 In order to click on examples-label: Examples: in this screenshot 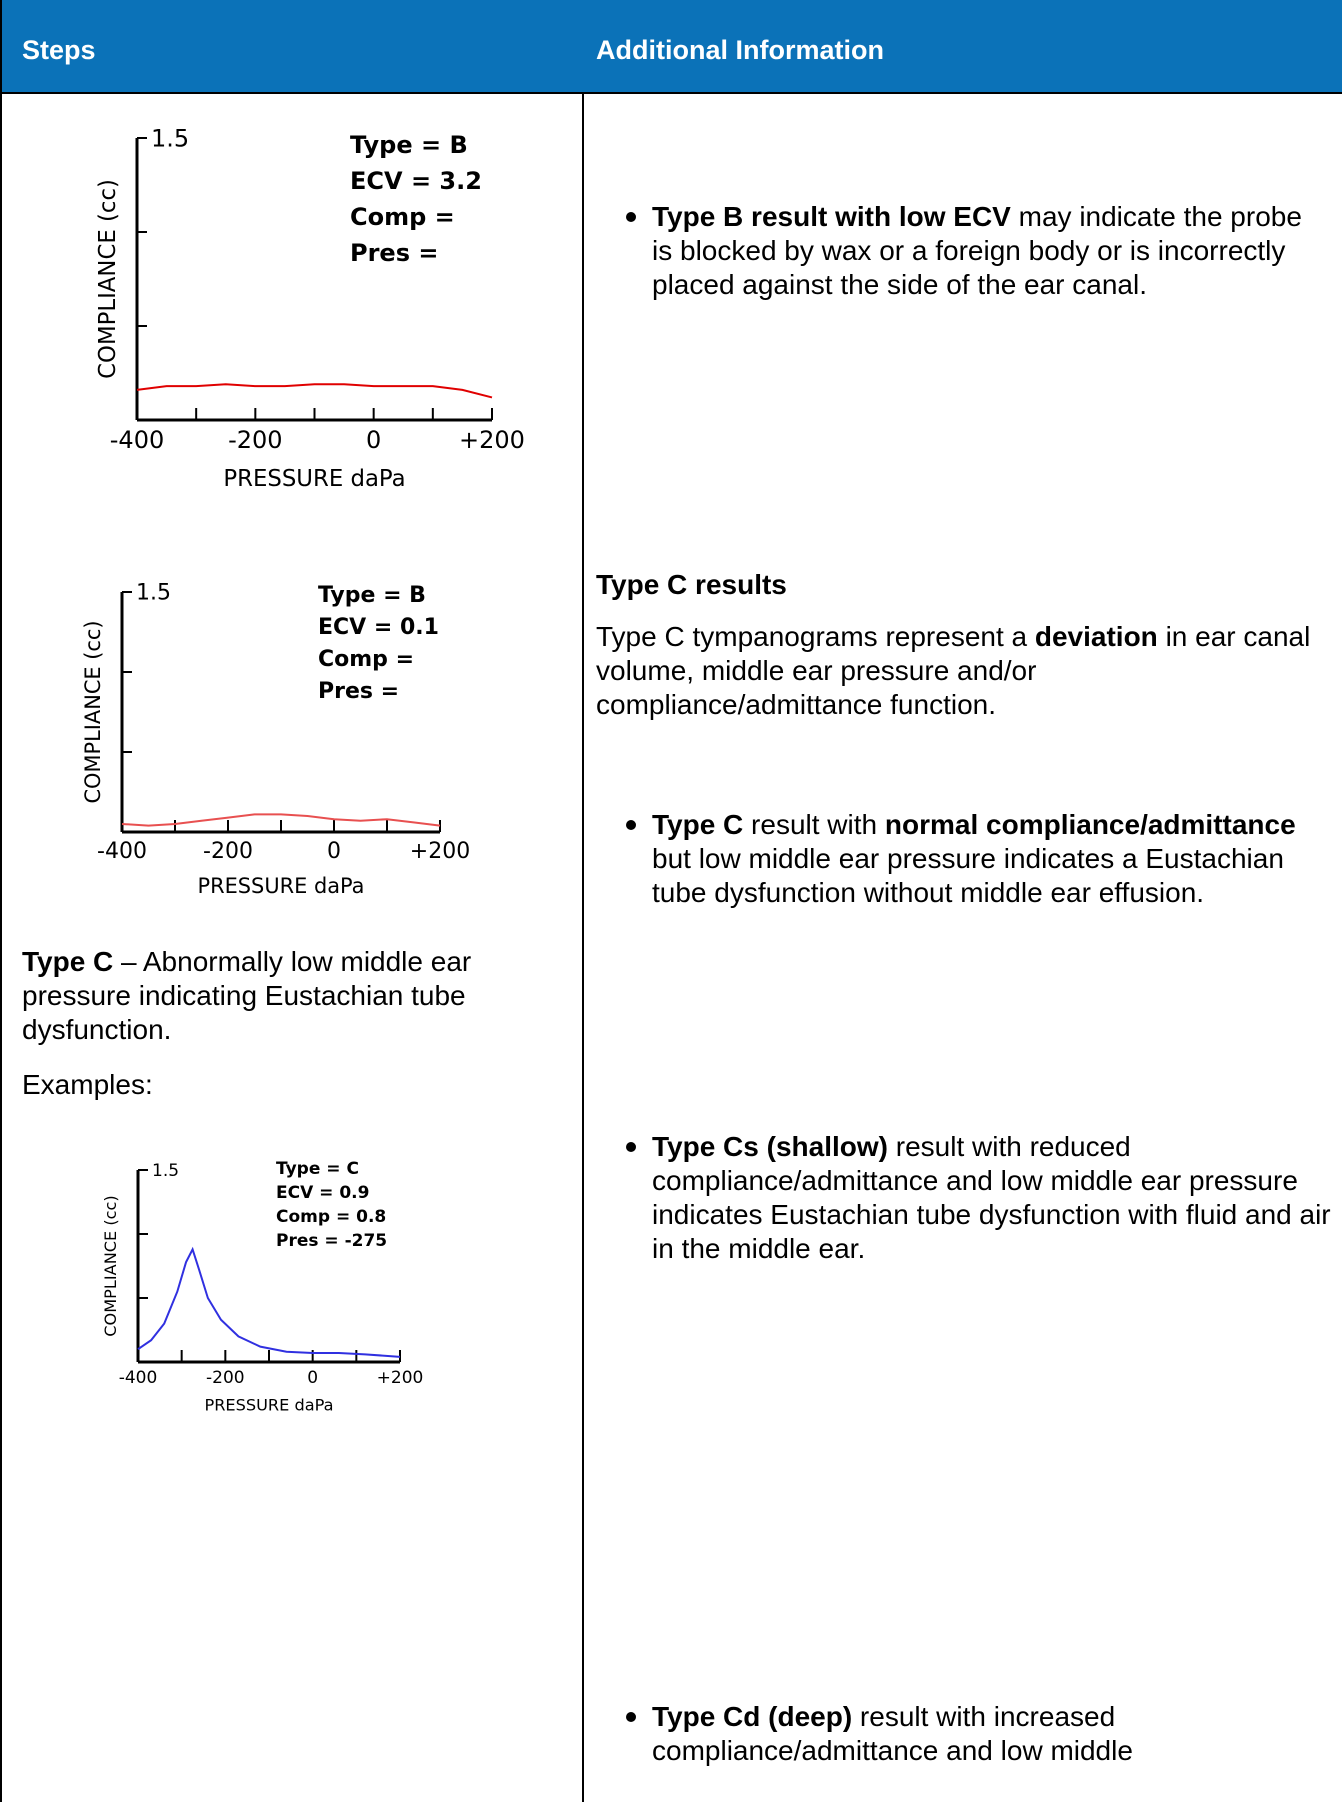, I will do `click(87, 1084)`.